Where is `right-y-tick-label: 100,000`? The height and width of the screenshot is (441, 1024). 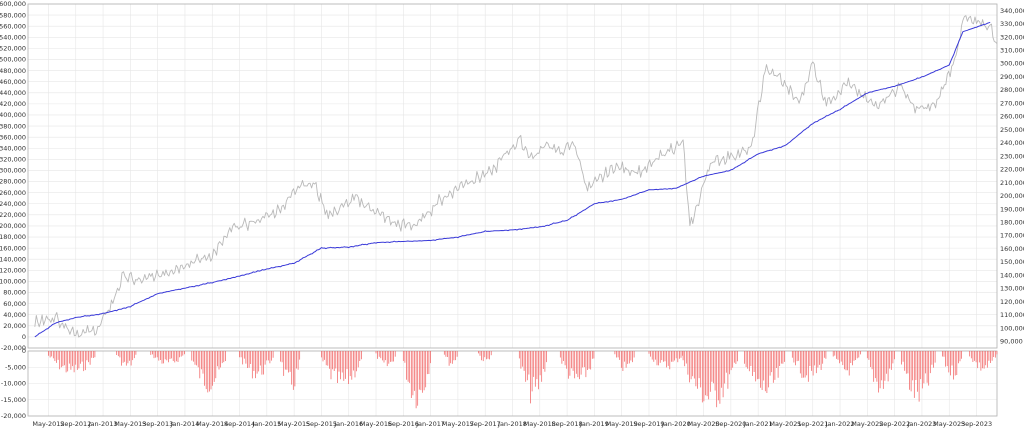 right-y-tick-label: 100,000 is located at coordinates (1012, 328).